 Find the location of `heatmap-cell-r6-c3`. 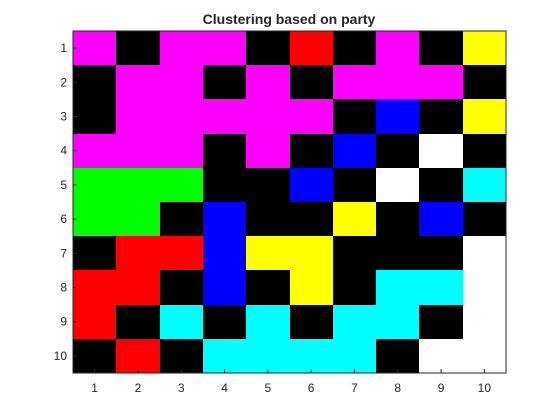

heatmap-cell-r6-c3 is located at coordinates (181, 219).